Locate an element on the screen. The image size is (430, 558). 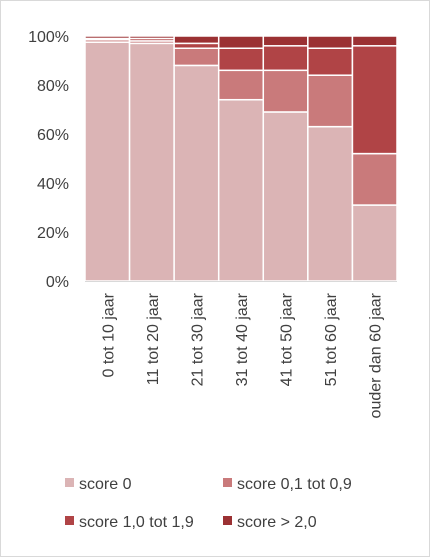
x-category-label: 51 tot 60 jaar is located at coordinates (331, 339).